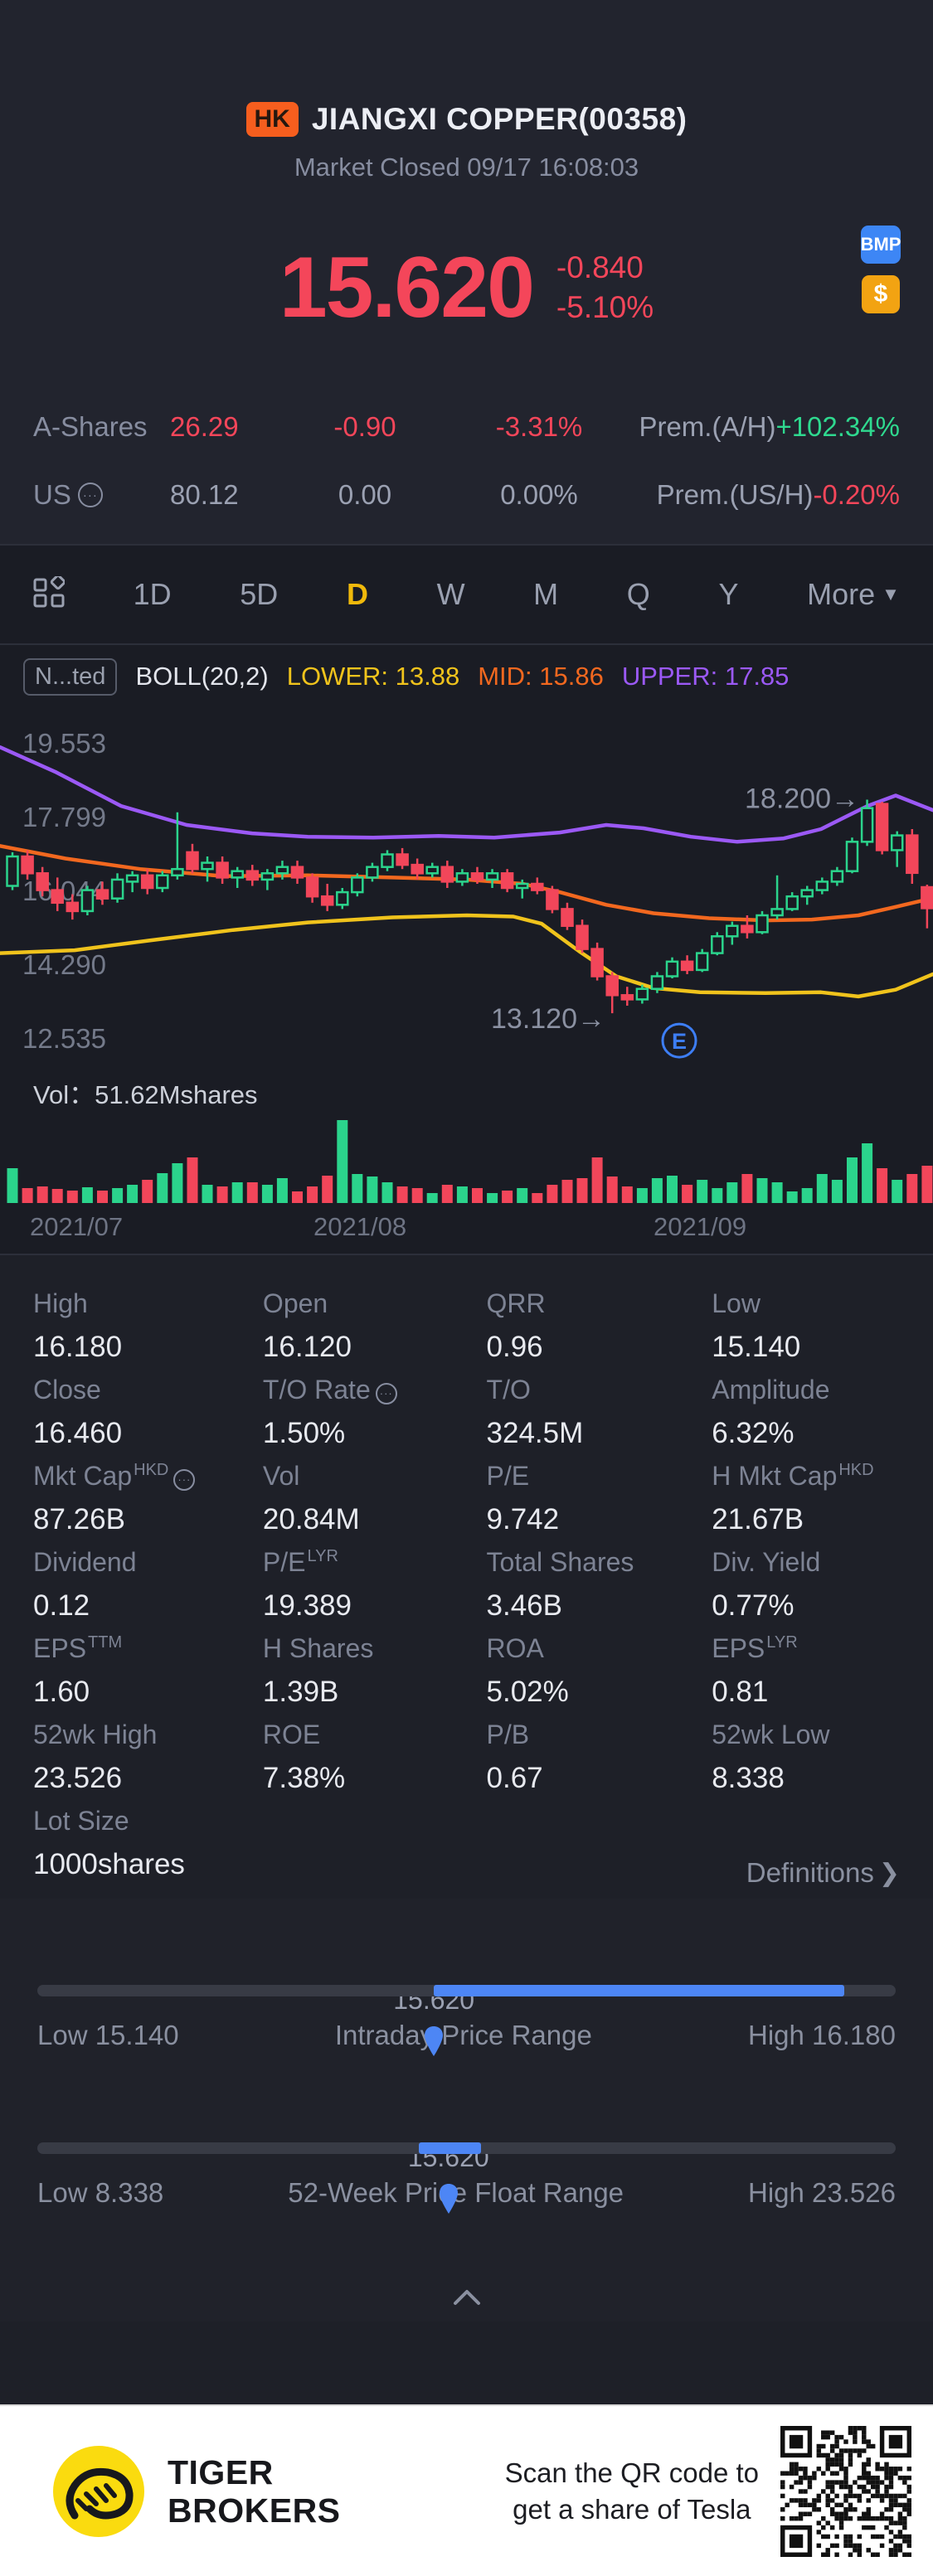 The image size is (933, 2576). What do you see at coordinates (259, 594) in the screenshot?
I see `tab-5d: 5D` at bounding box center [259, 594].